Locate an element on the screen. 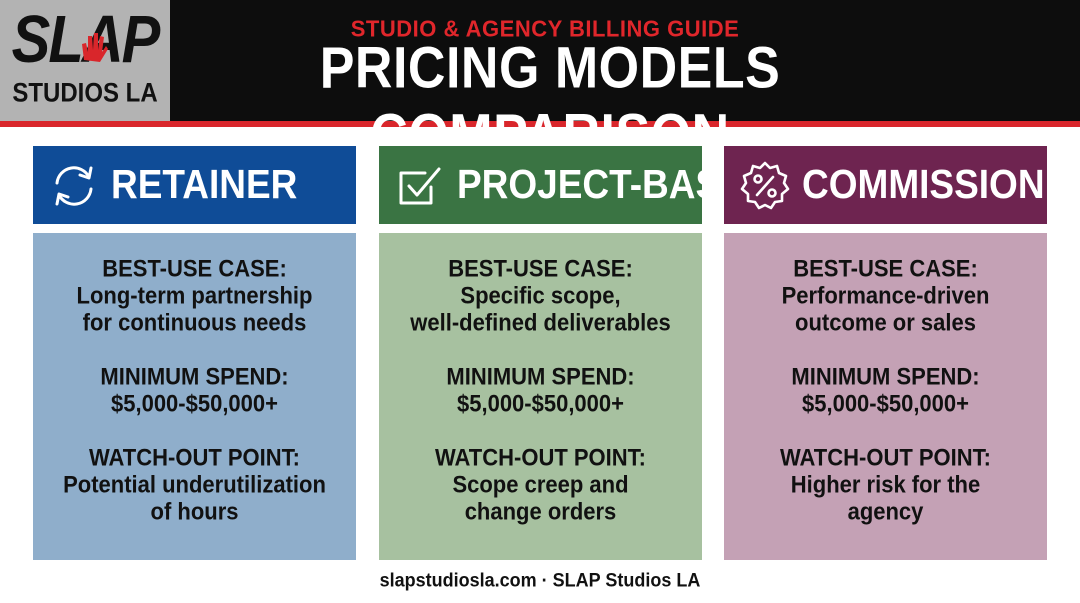  commission-header: COMMISSION is located at coordinates (885, 185).